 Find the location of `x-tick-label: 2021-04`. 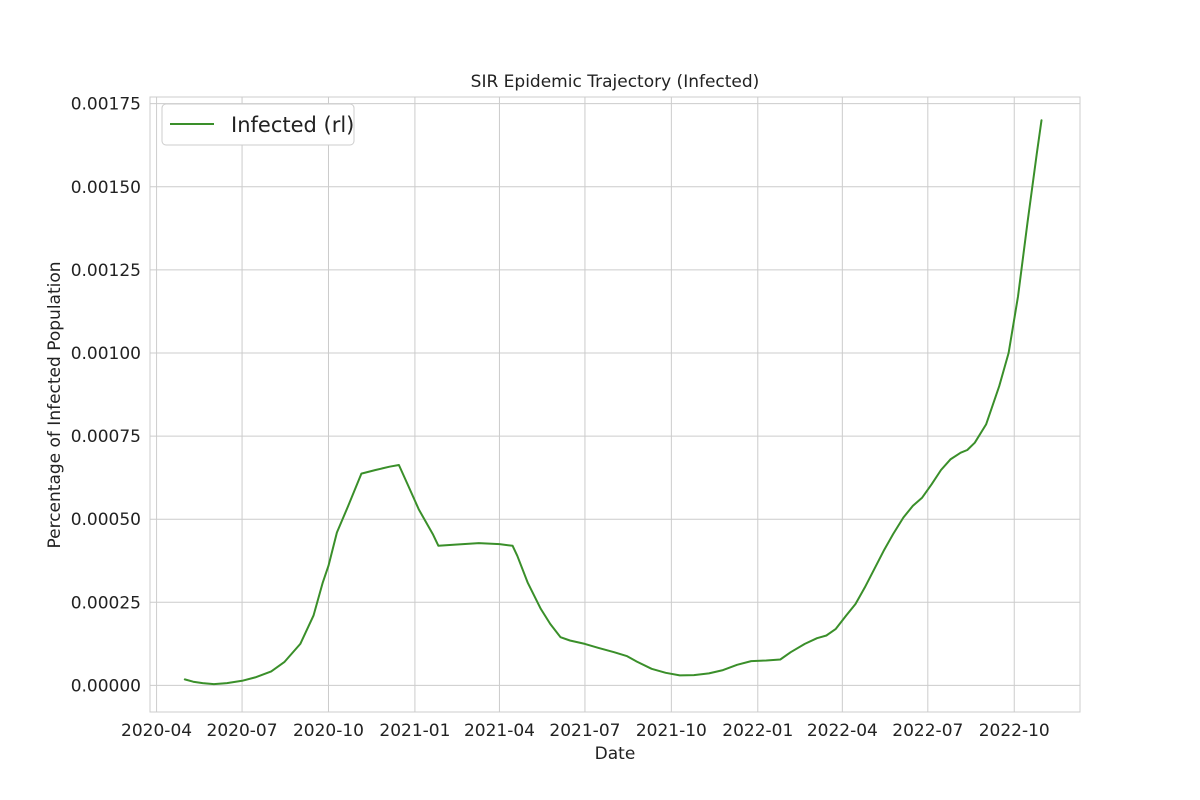

x-tick-label: 2021-04 is located at coordinates (499, 731).